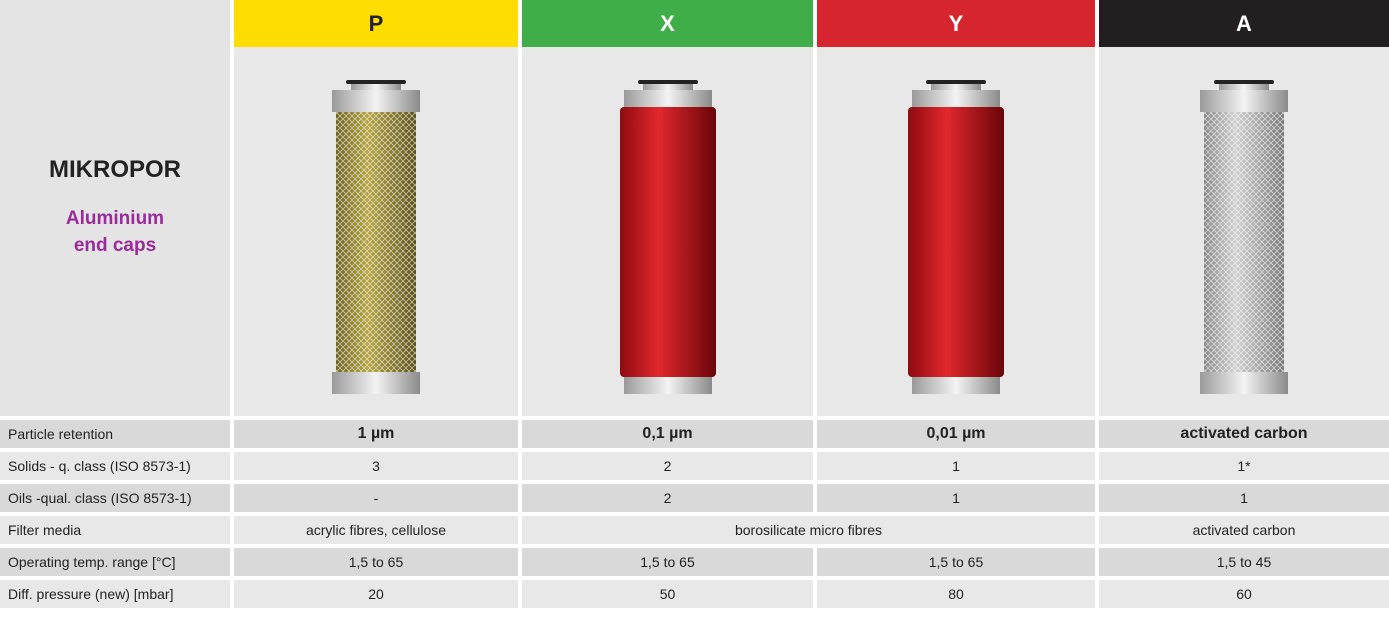 This screenshot has height=636, width=1389. What do you see at coordinates (1244, 23) in the screenshot?
I see `column-header: A` at bounding box center [1244, 23].